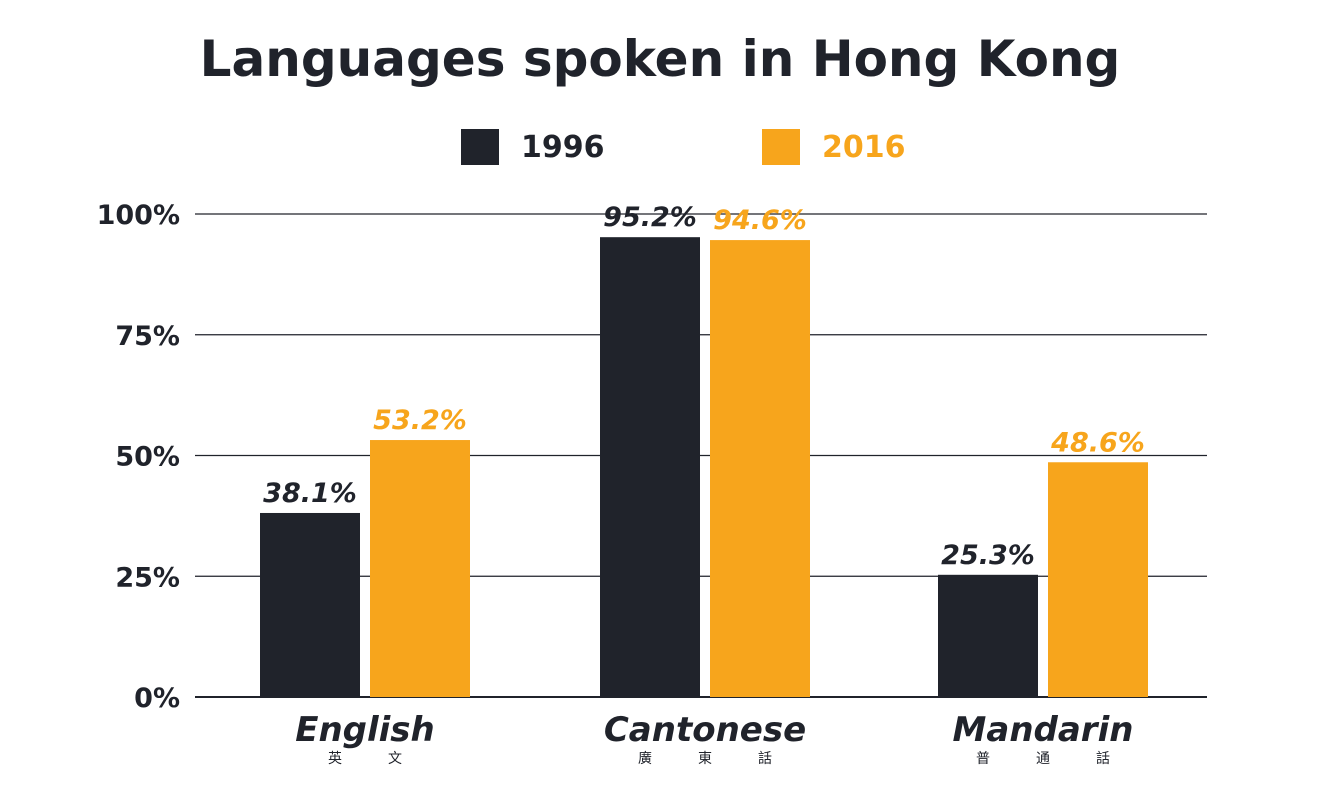 The height and width of the screenshot is (787, 1320). I want to click on category-sublabel-mandarin-1: 通, so click(1043, 759).